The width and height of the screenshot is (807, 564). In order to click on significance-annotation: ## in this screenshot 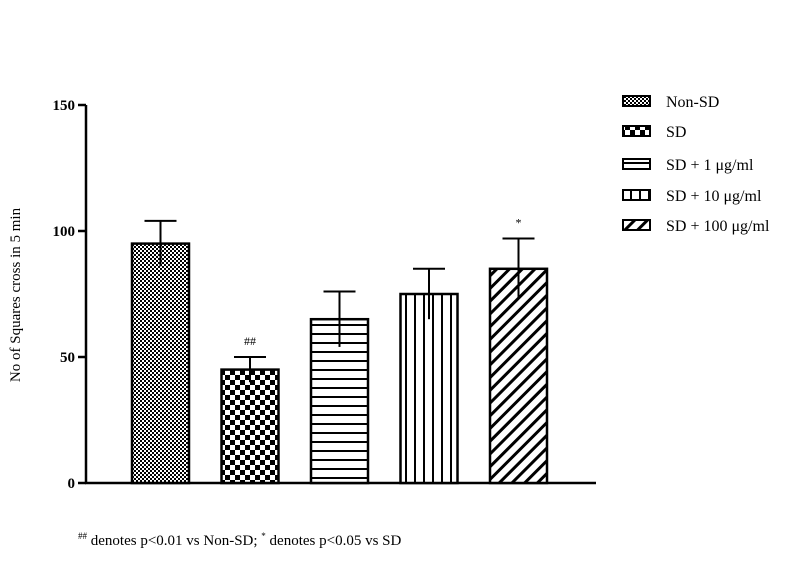, I will do `click(250, 341)`.